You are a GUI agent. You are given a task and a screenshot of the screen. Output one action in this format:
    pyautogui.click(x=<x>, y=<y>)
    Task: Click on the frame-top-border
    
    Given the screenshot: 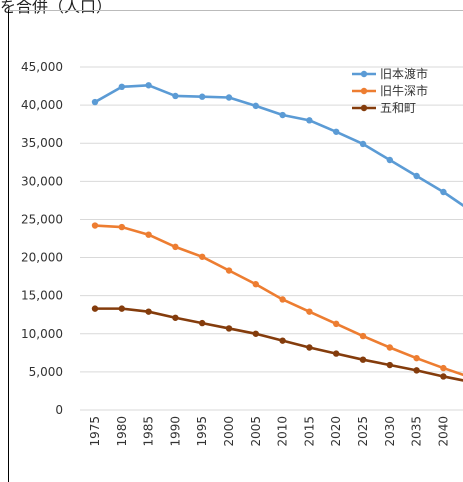 What is the action you would take?
    pyautogui.click(x=235, y=10)
    